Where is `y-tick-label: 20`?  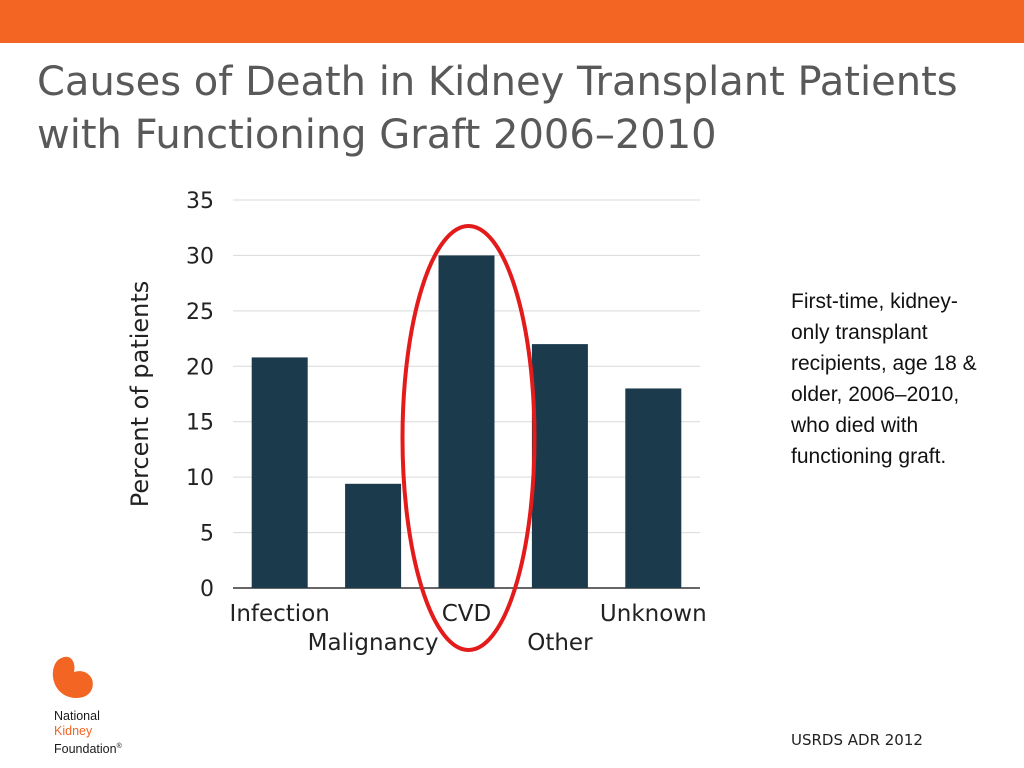 y-tick-label: 20 is located at coordinates (200, 367).